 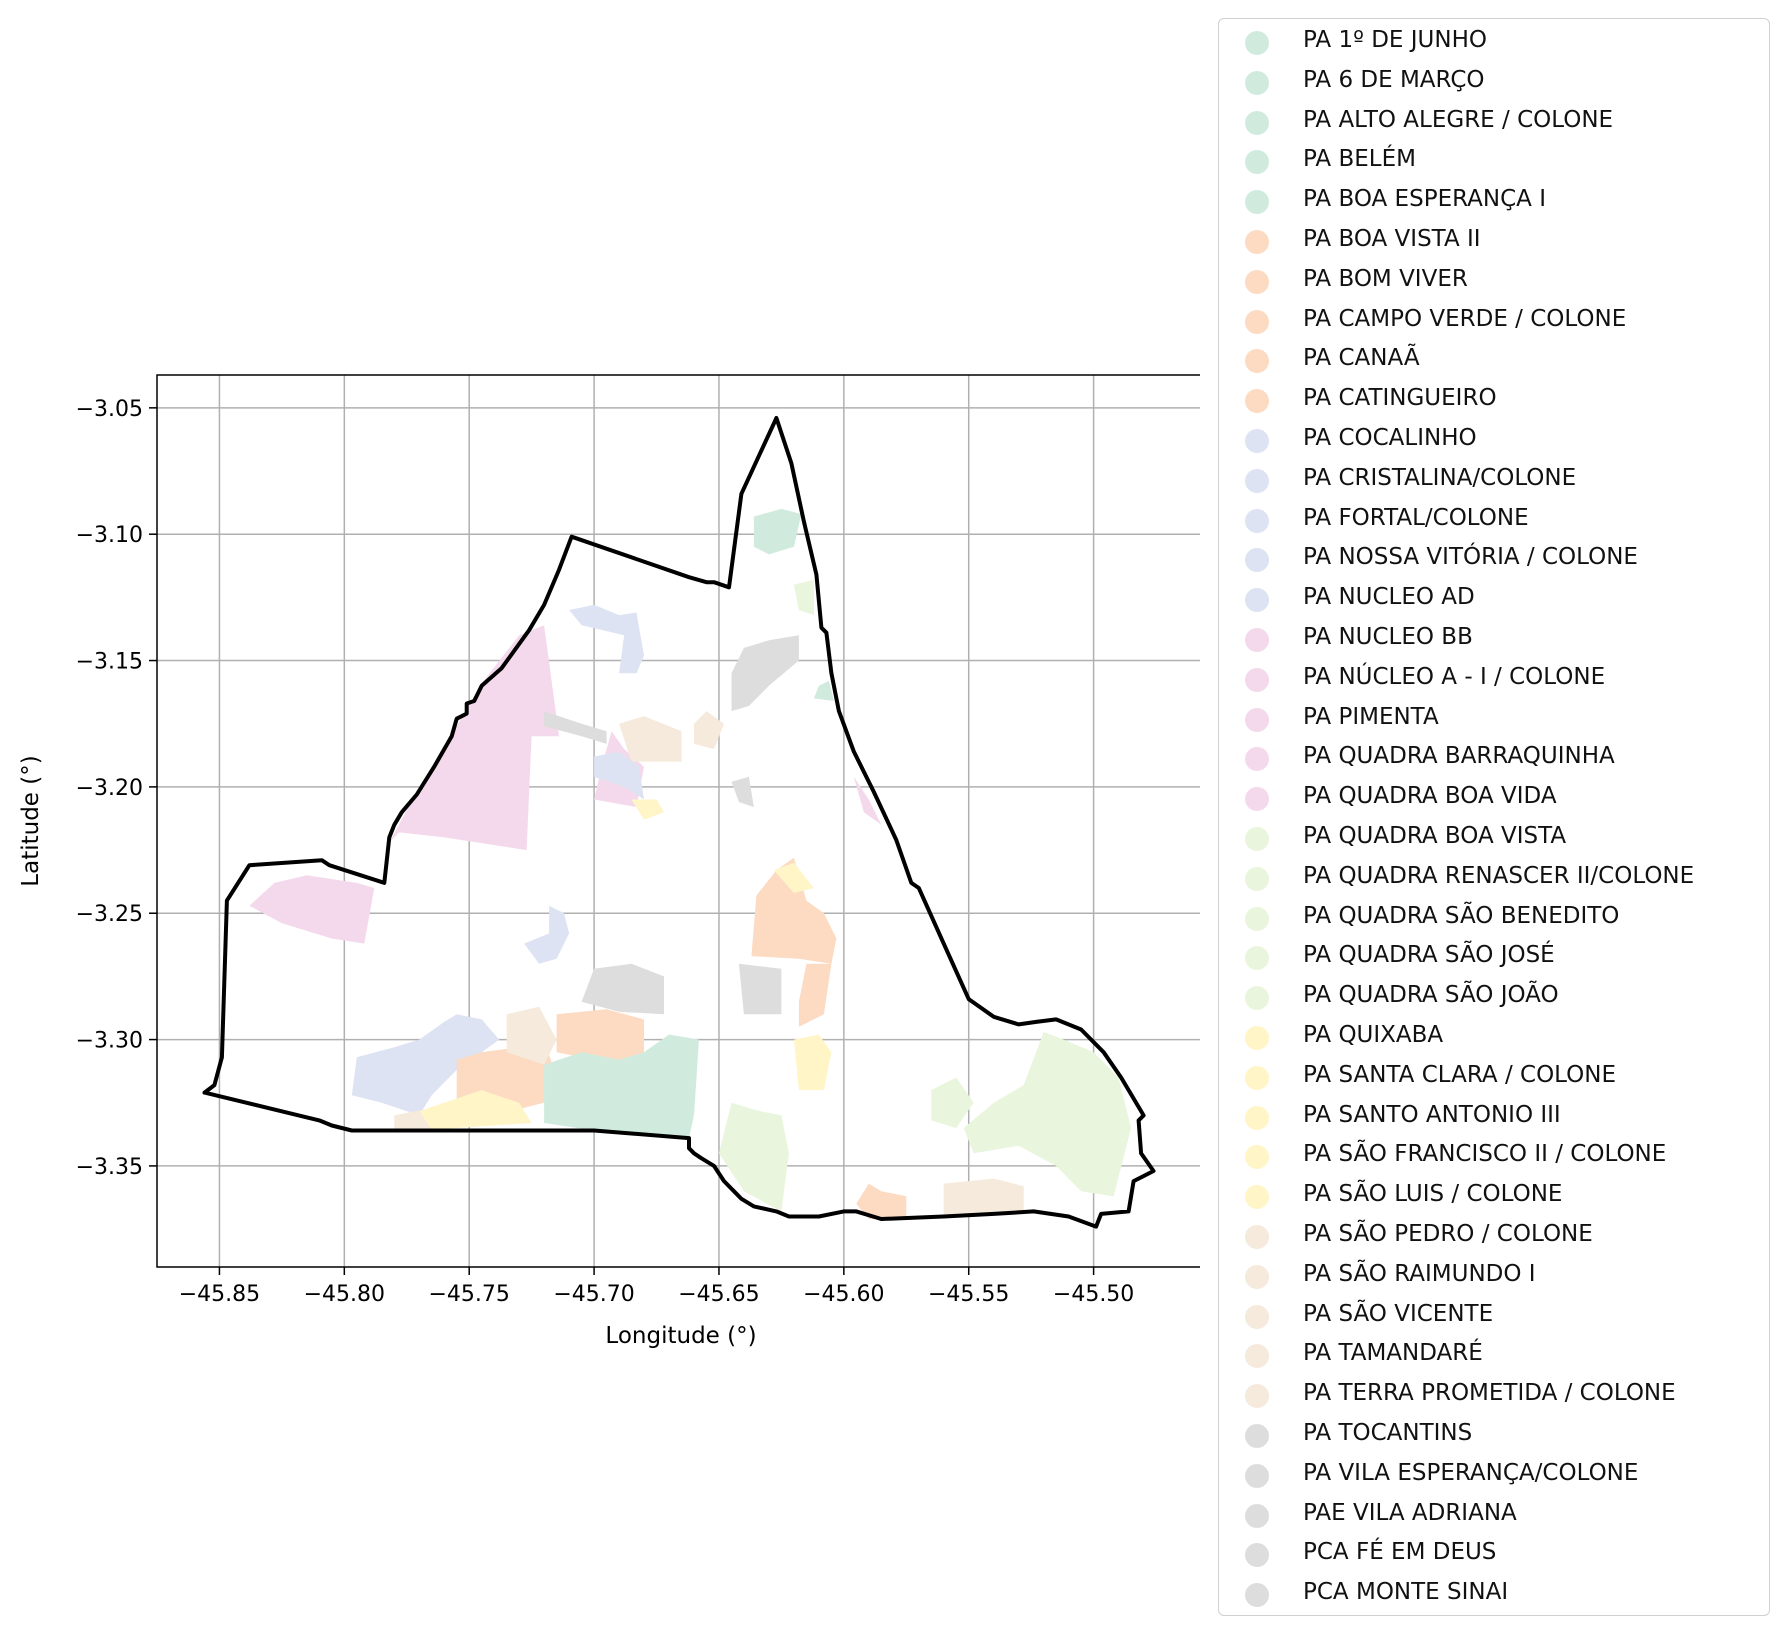 What do you see at coordinates (983, 1197) in the screenshot?
I see `settlement-area: PA SÃO VICENTE` at bounding box center [983, 1197].